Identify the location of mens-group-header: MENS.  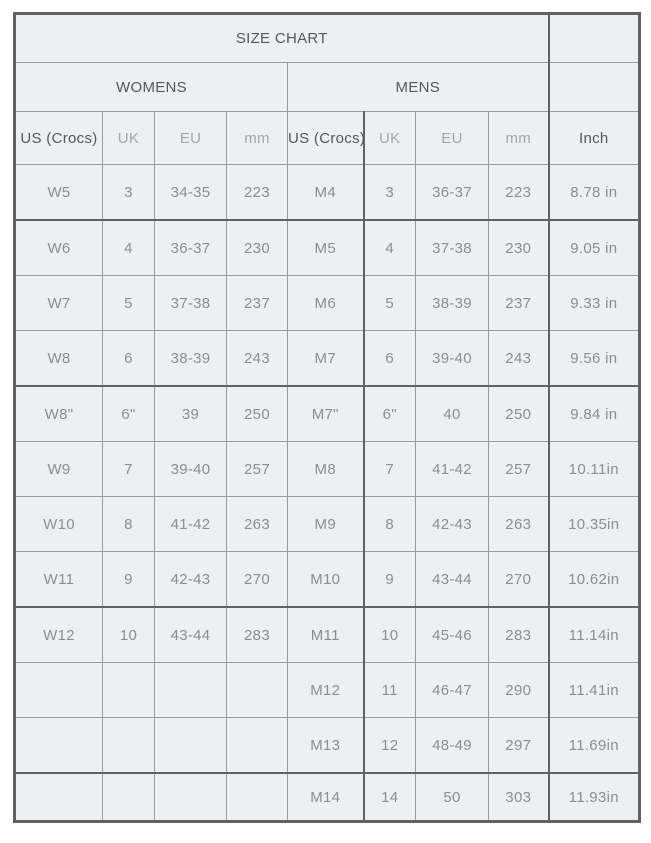
(418, 87).